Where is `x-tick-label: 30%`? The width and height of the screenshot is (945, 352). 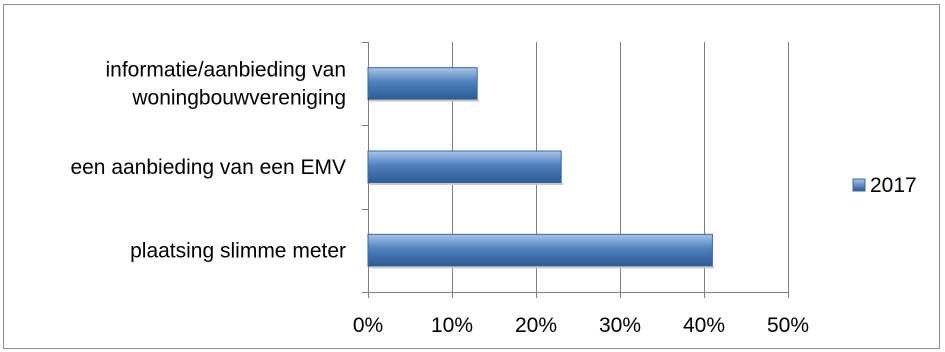 x-tick-label: 30% is located at coordinates (620, 325).